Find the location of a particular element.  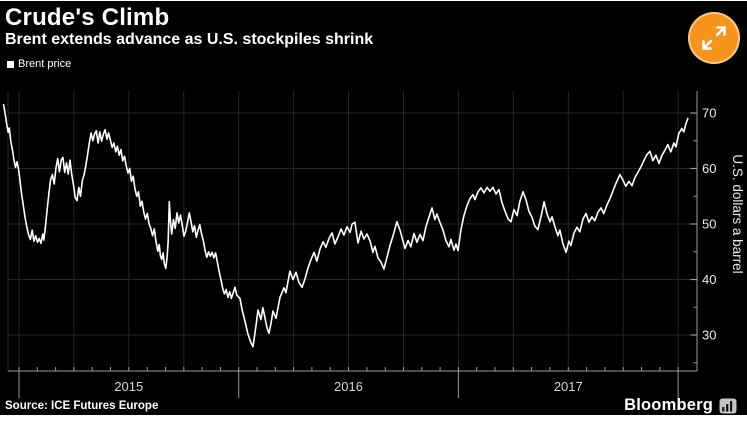

expand-button is located at coordinates (714, 38).